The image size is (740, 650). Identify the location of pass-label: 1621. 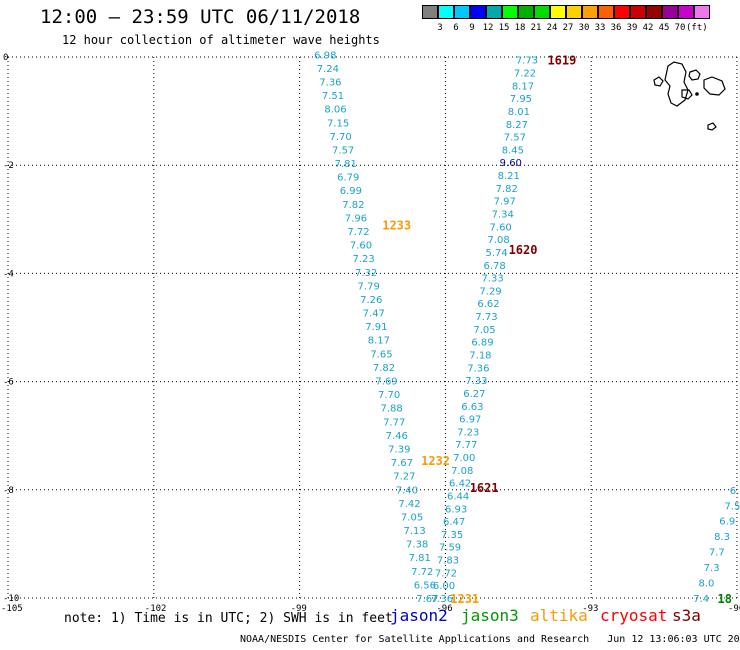
(484, 488).